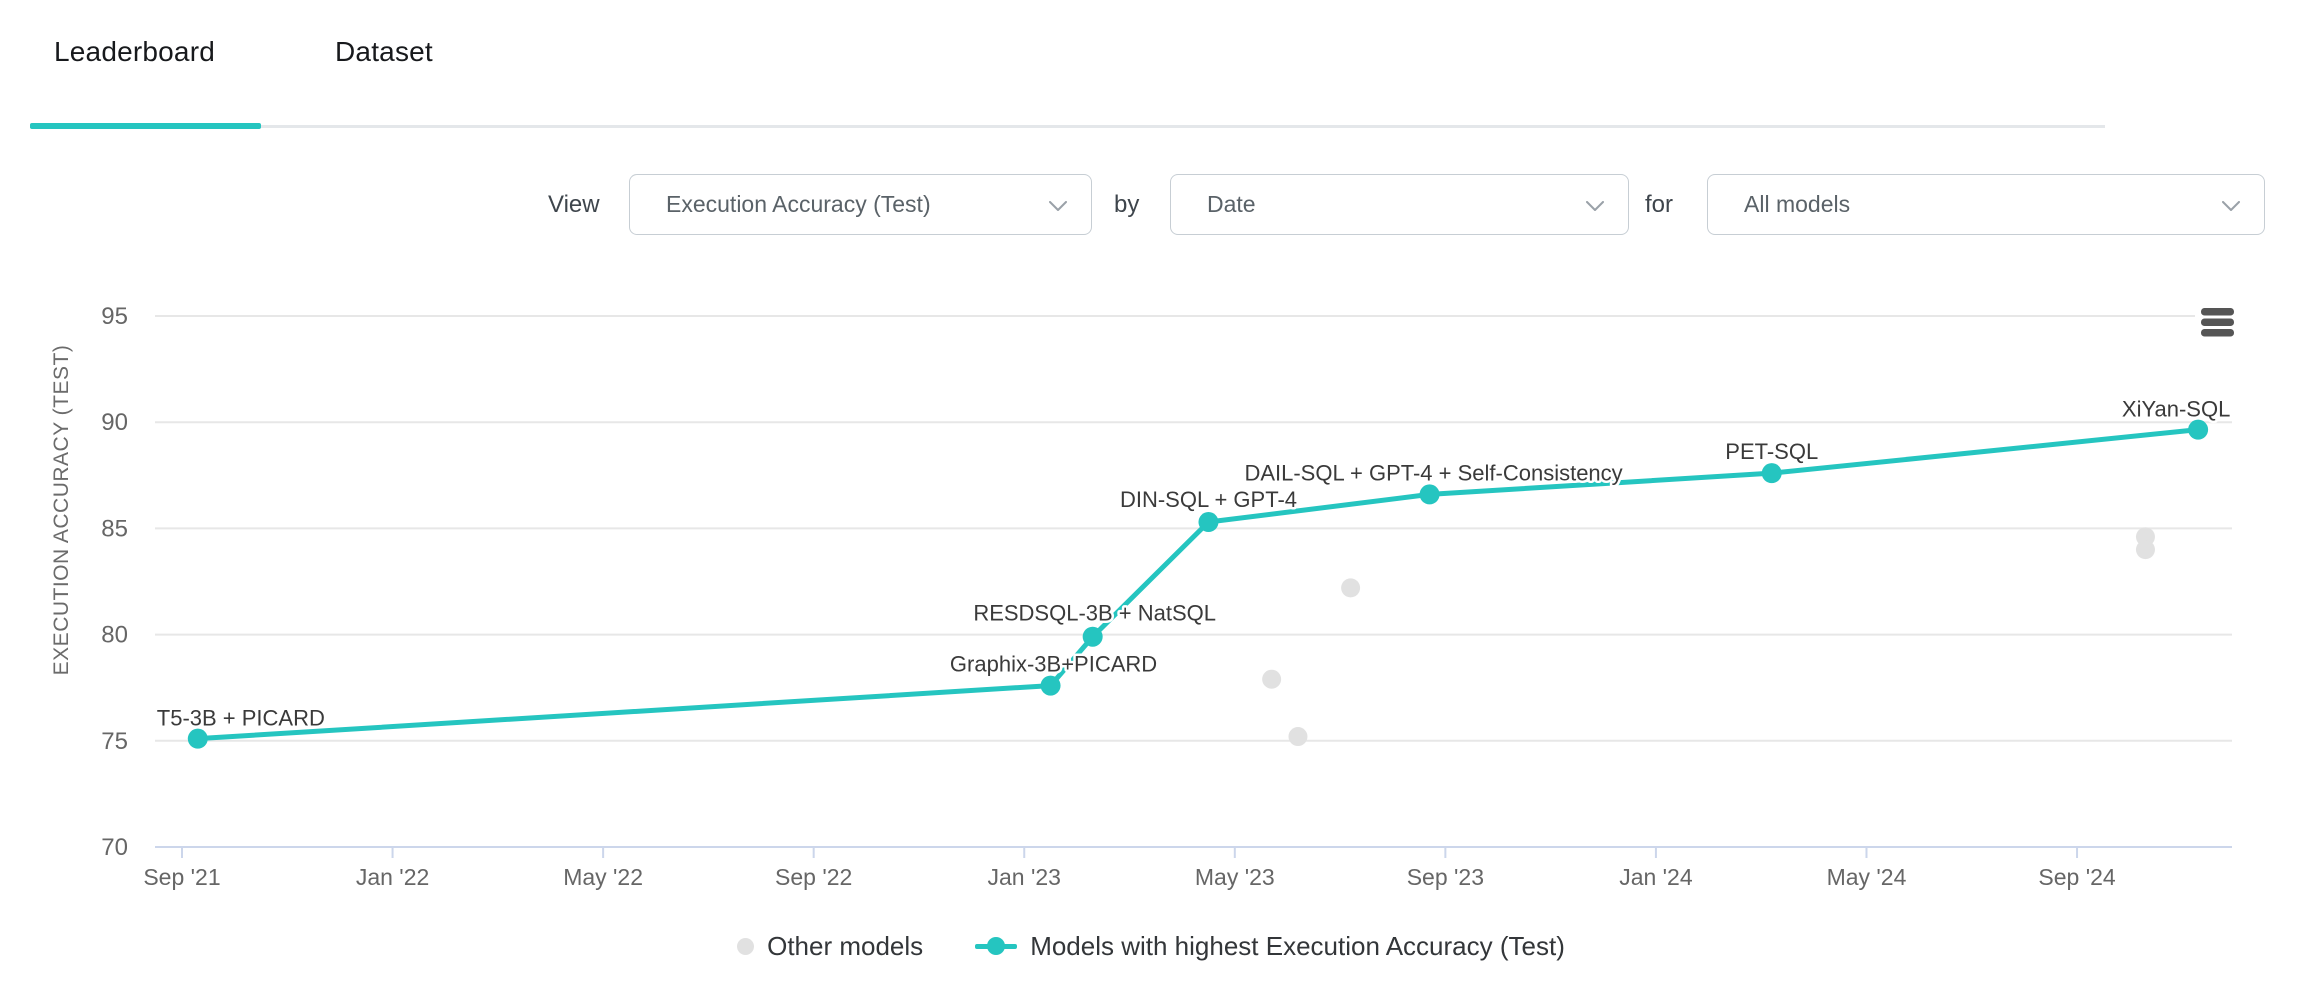  Describe the element at coordinates (1399, 204) in the screenshot. I see `axis-select: Date` at that location.